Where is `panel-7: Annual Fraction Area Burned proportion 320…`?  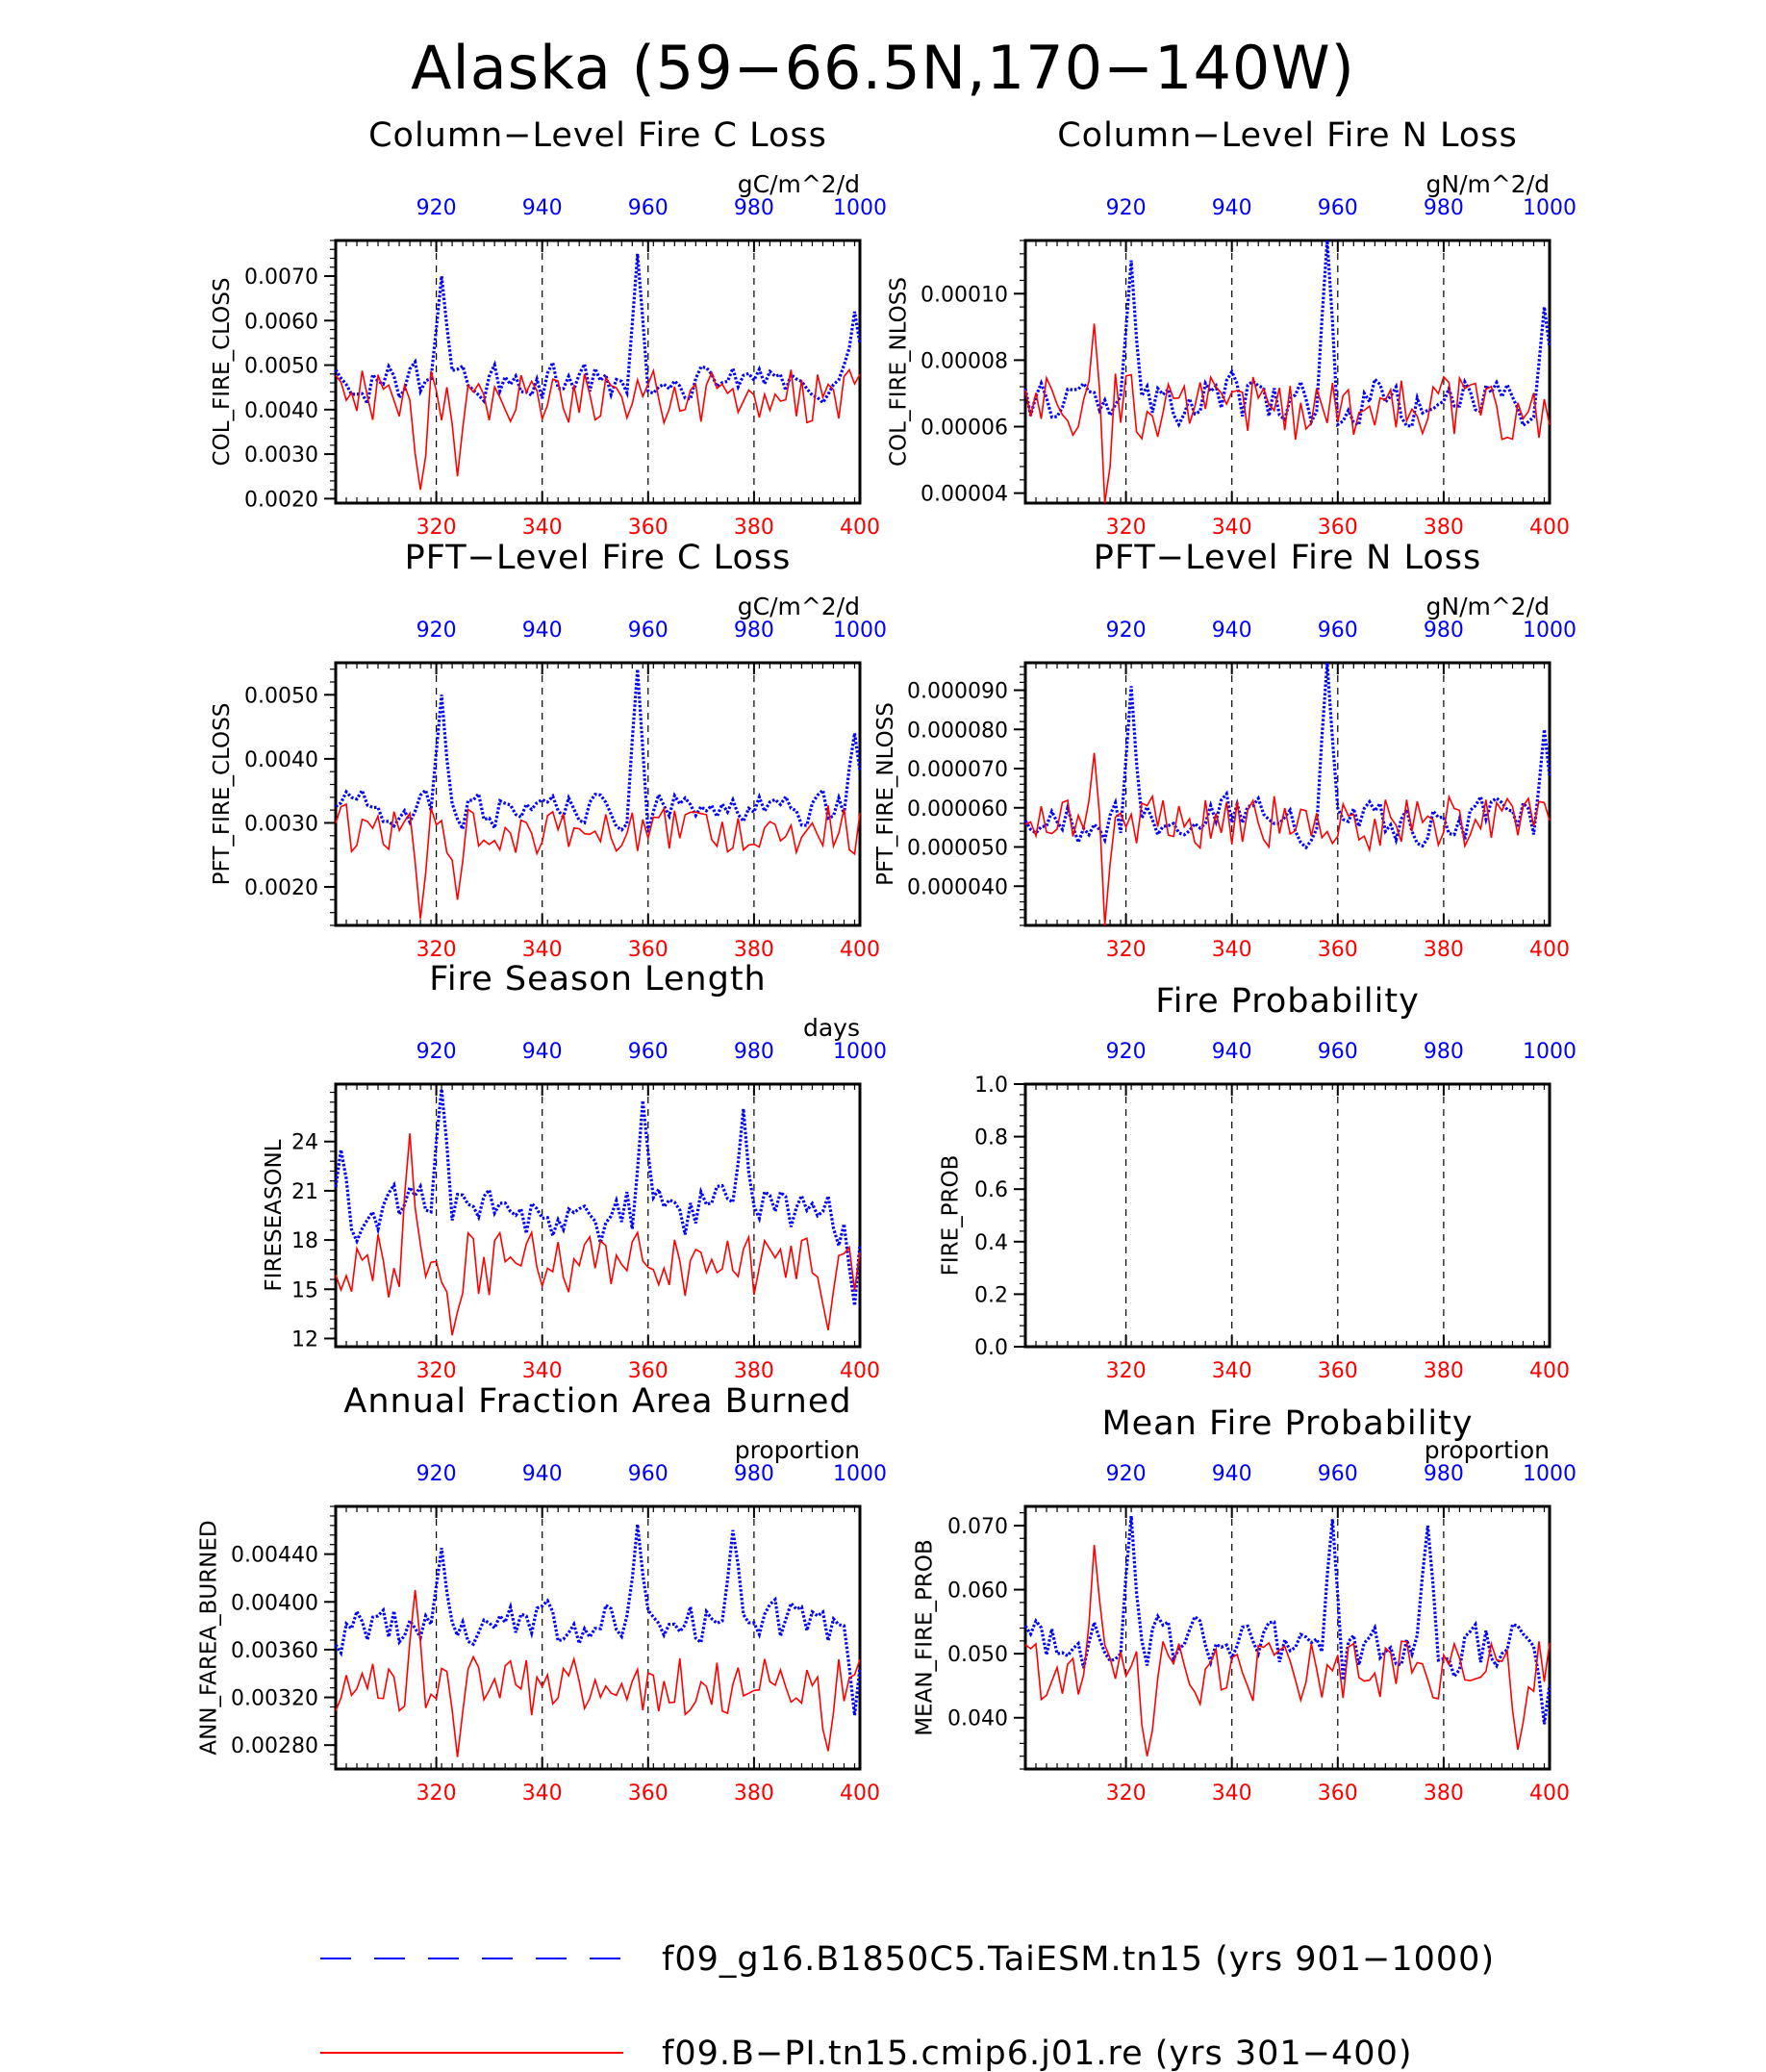
panel-7: Annual Fraction Area Burned proportion 320… is located at coordinates (542, 1594).